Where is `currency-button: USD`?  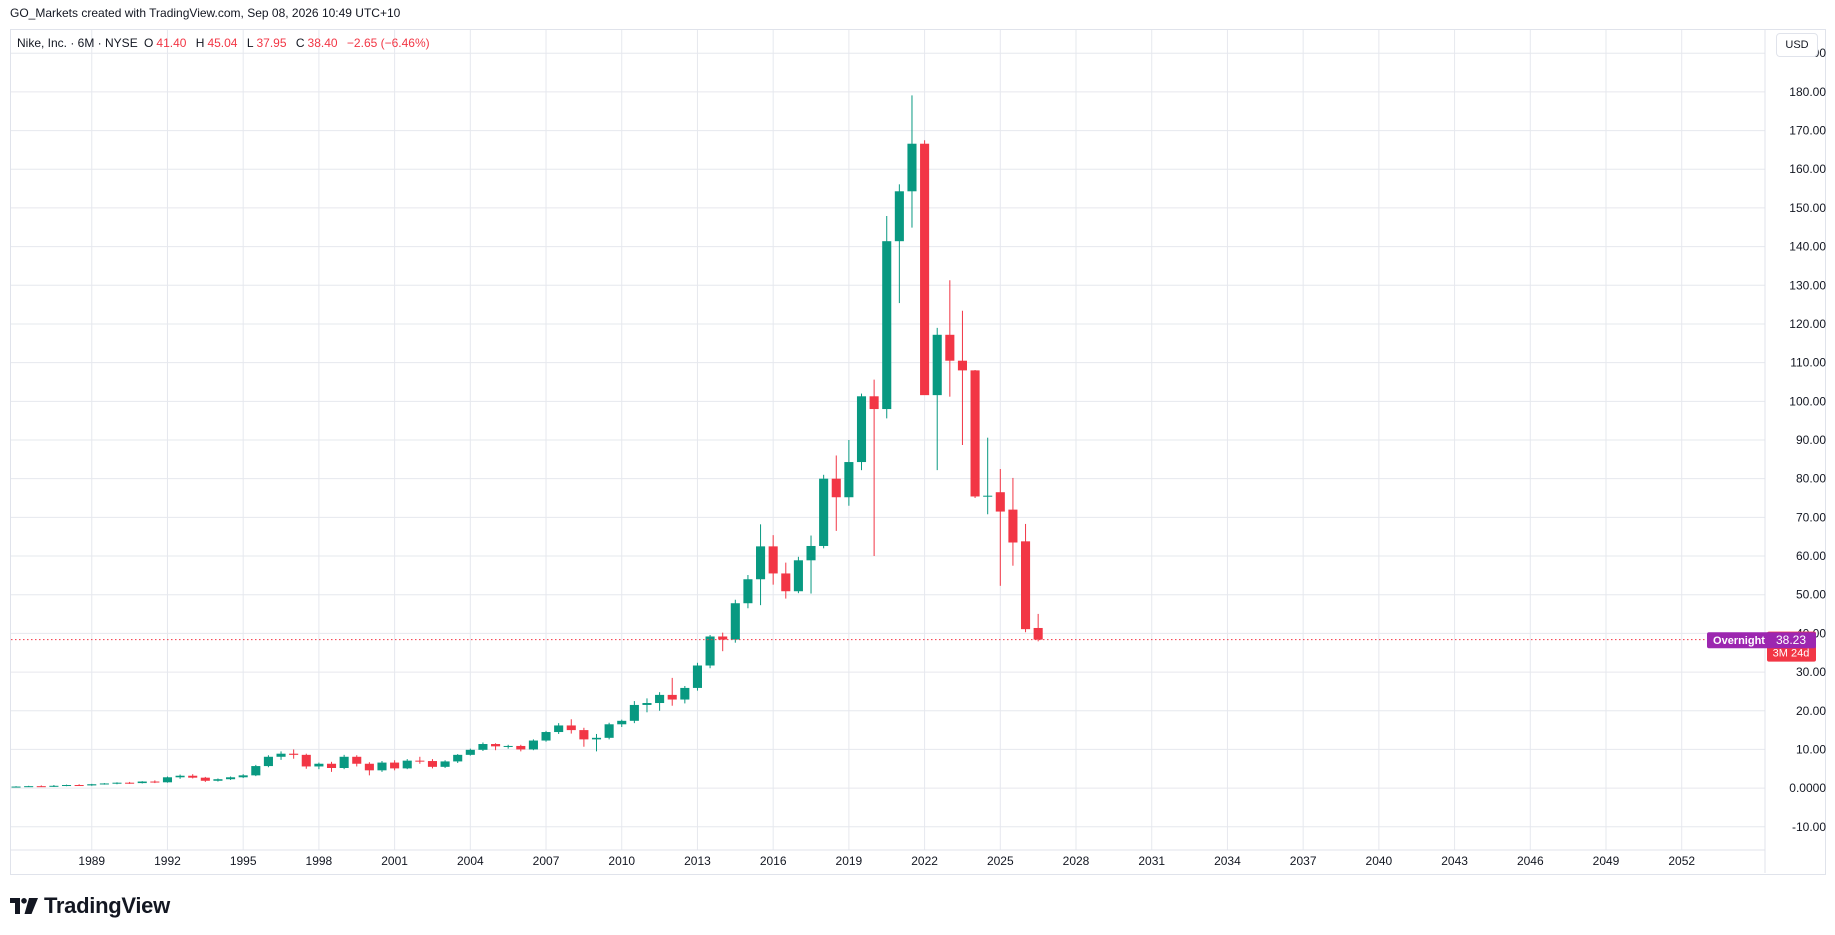 currency-button: USD is located at coordinates (1797, 45).